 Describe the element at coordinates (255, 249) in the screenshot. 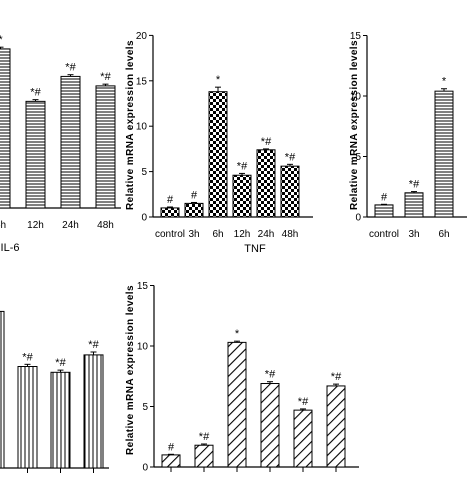

I see `tnf-panel-title: TNF` at that location.